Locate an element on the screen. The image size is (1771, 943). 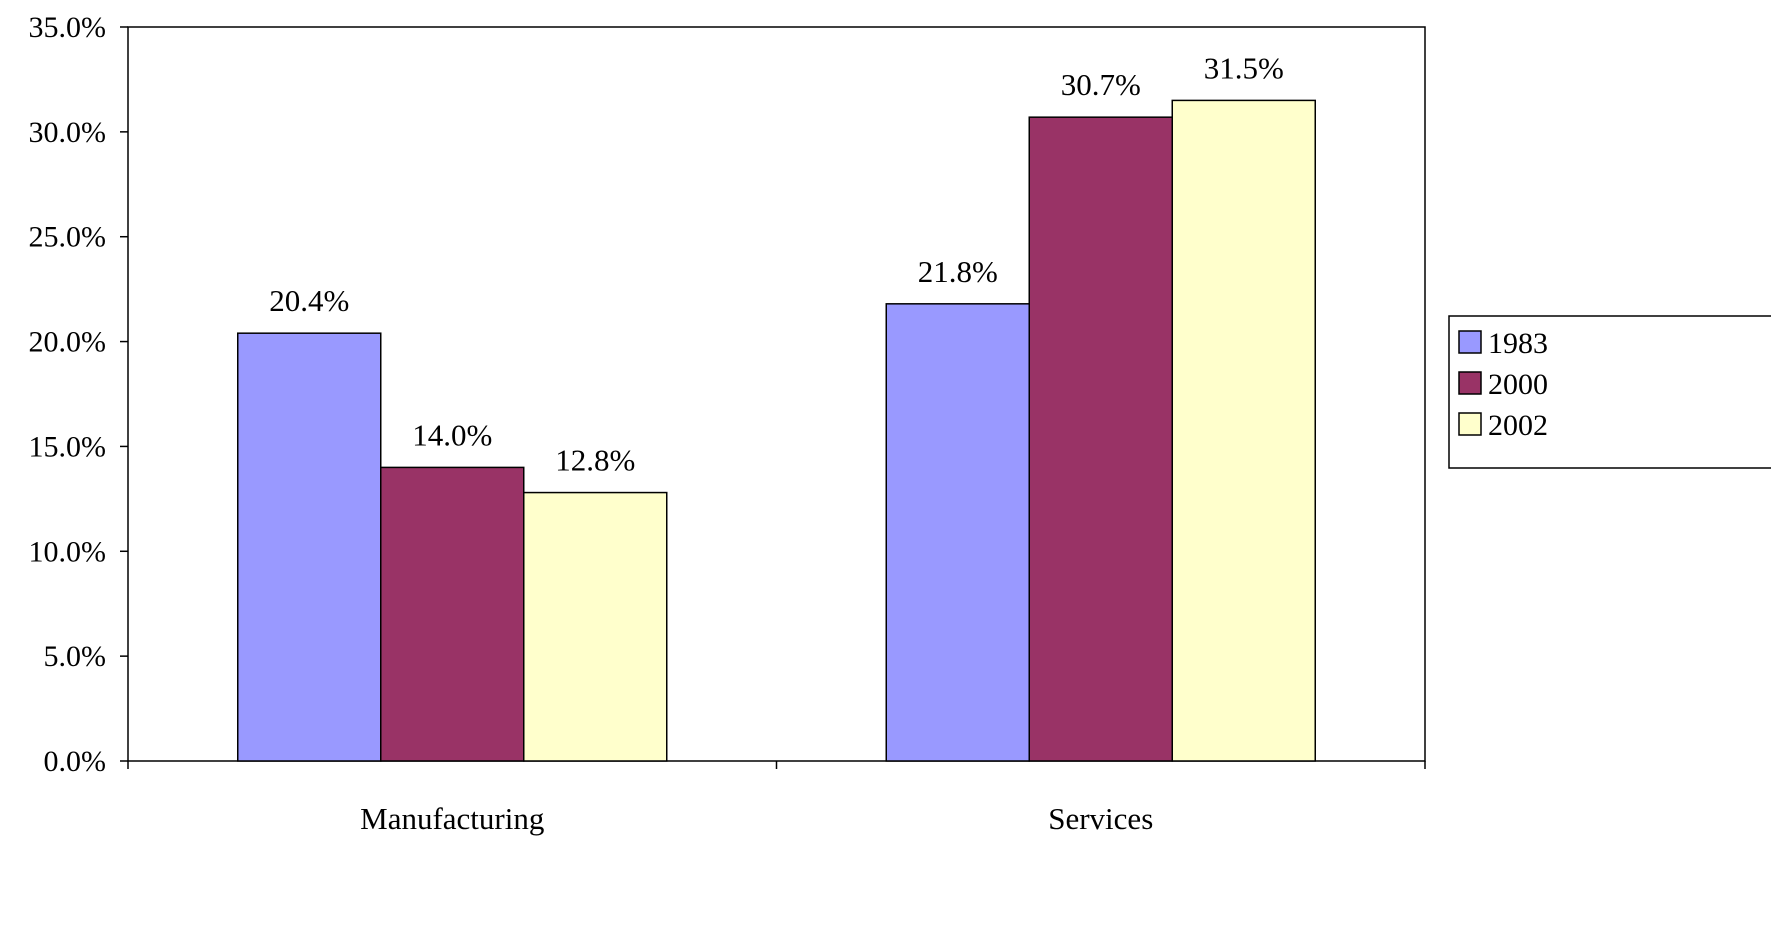
data-label: 31.5% is located at coordinates (1244, 67).